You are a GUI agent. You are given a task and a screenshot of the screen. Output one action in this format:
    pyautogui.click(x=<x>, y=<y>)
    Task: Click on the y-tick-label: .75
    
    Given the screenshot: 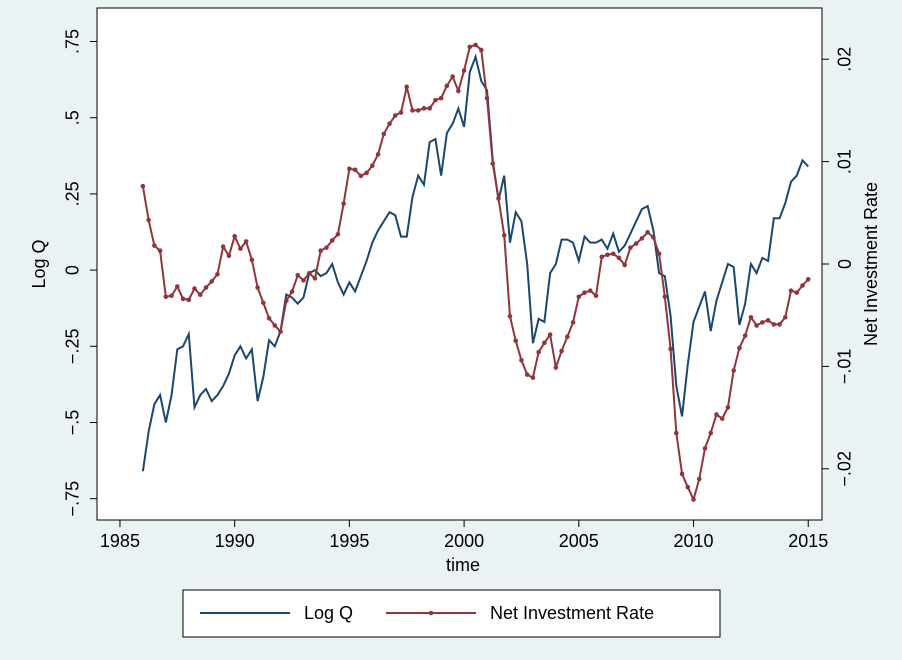 What is the action you would take?
    pyautogui.click(x=73, y=41)
    